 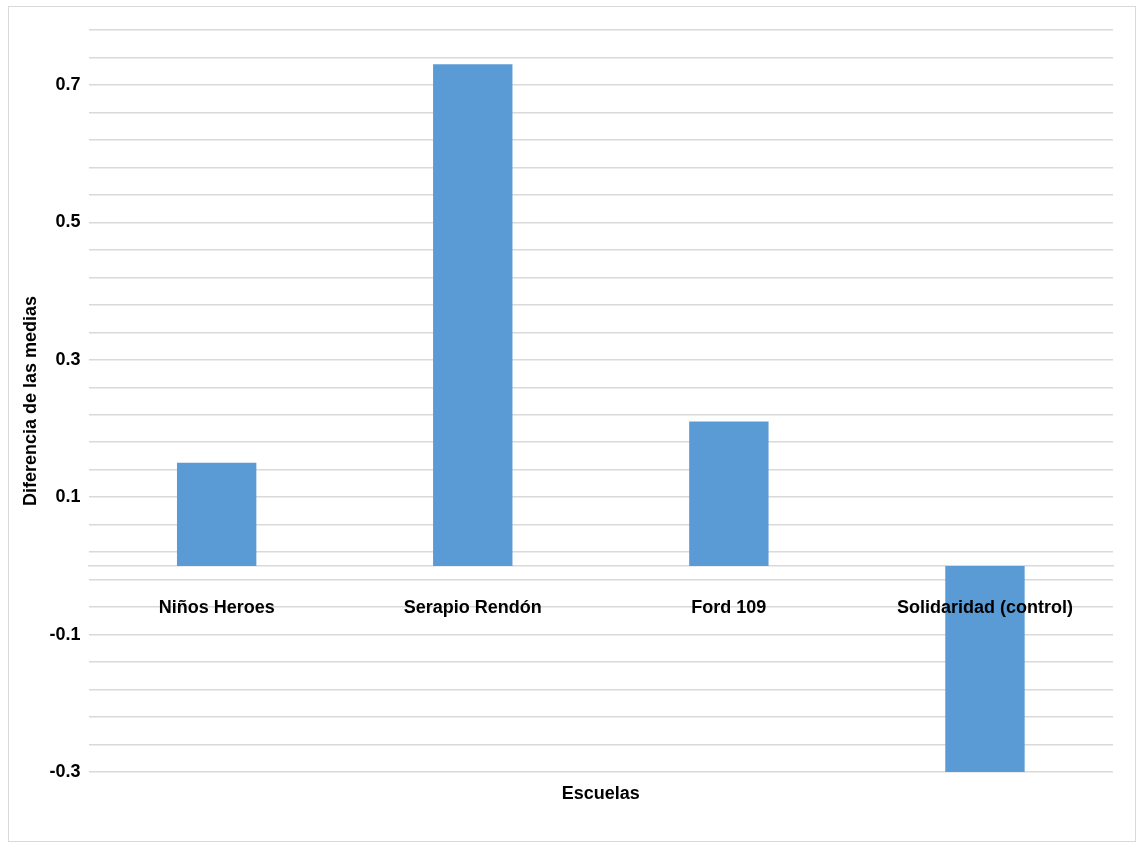 What do you see at coordinates (68, 496) in the screenshot?
I see `y-tick-label: 0.1` at bounding box center [68, 496].